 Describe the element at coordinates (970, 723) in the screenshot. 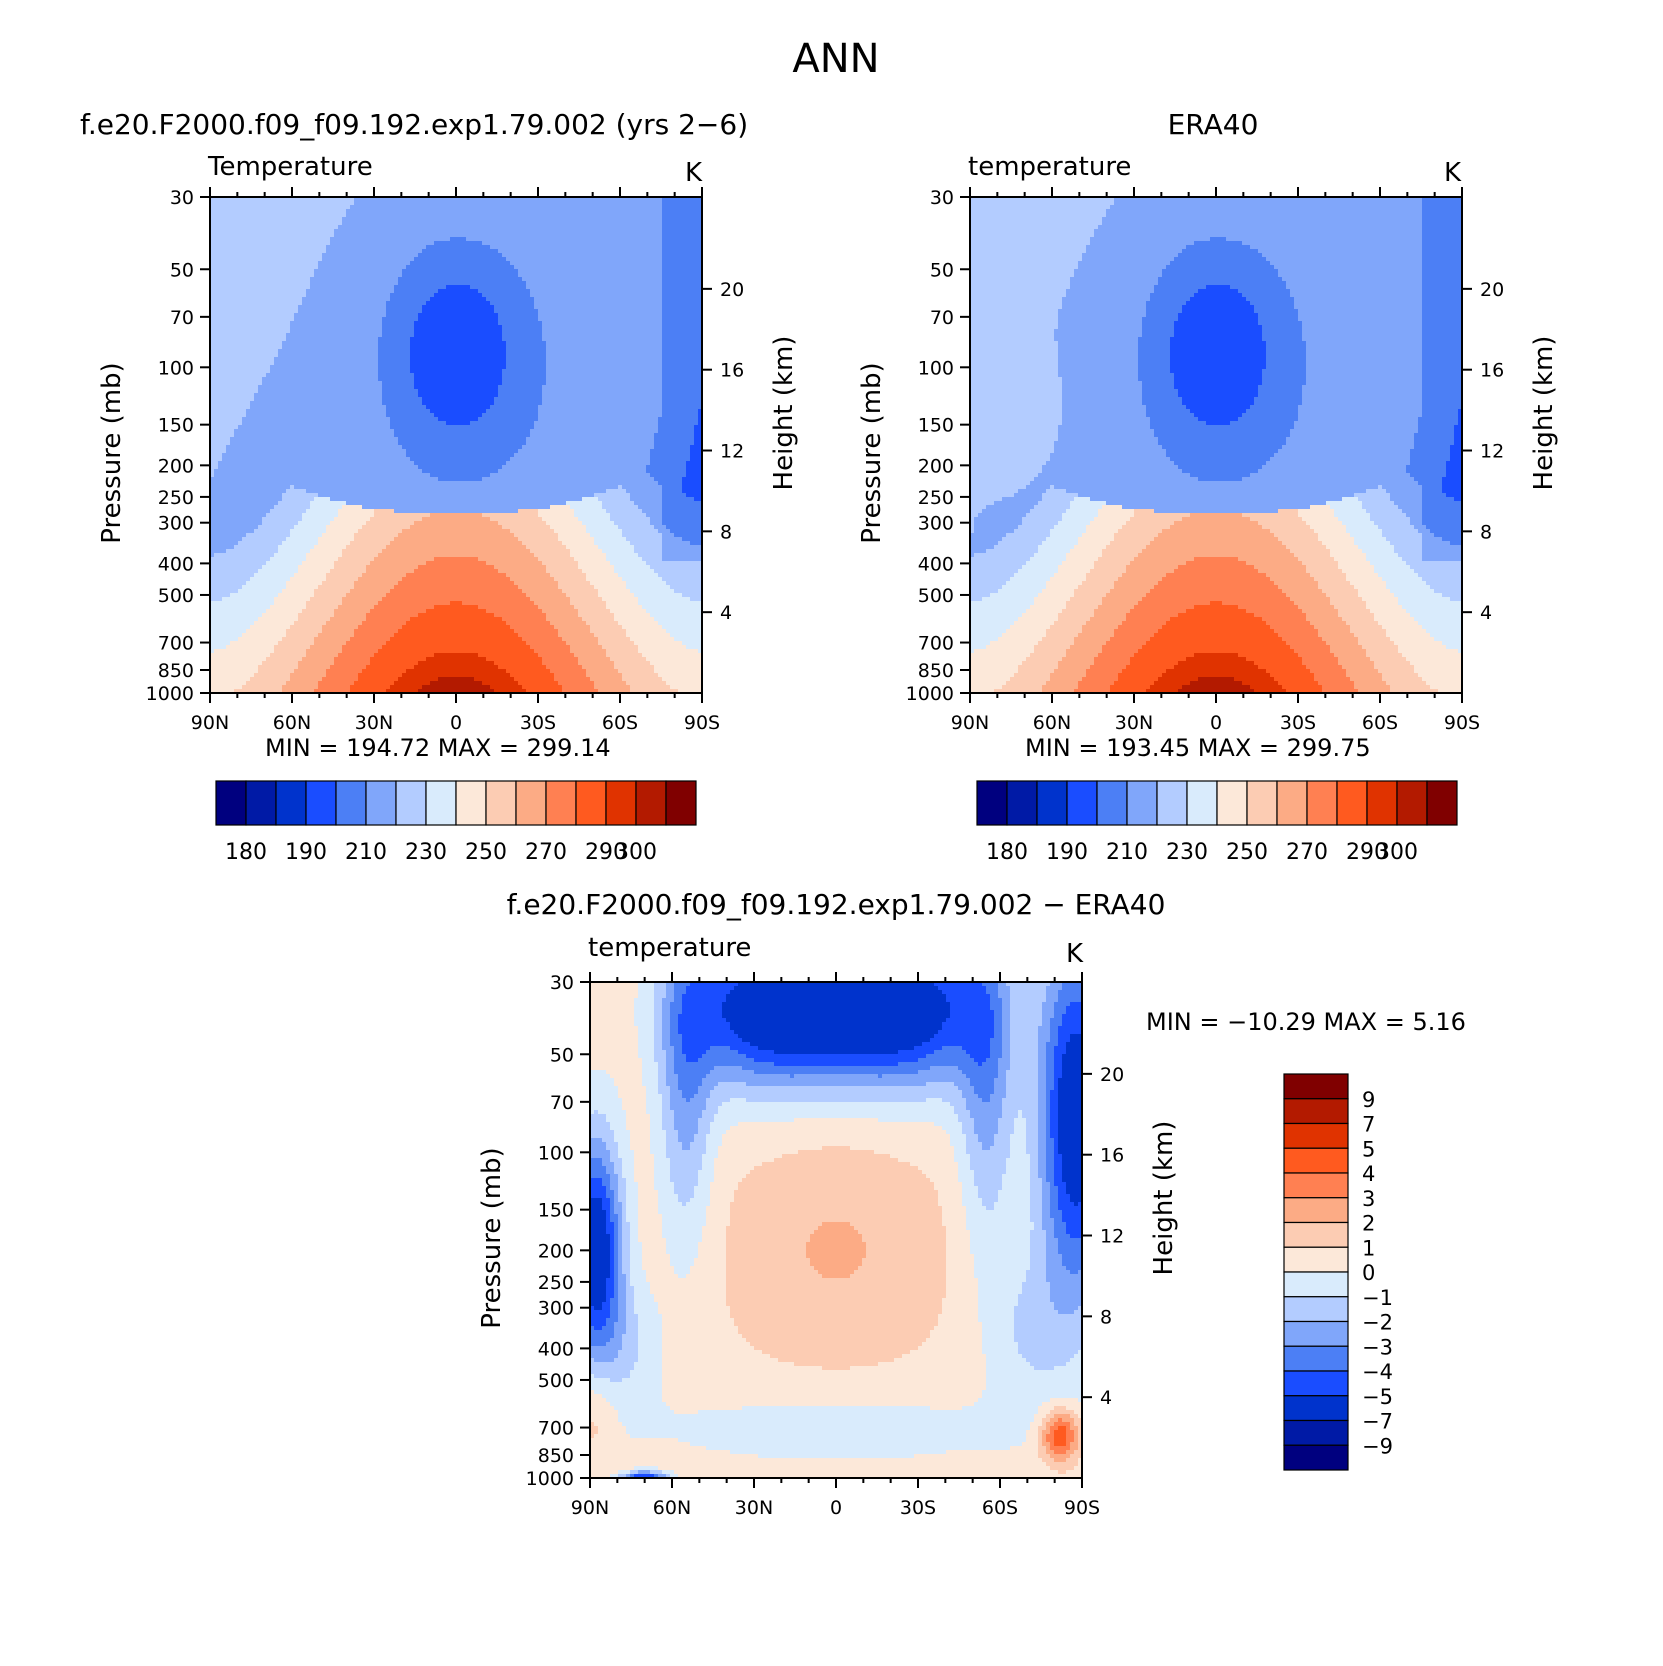

I see `x-tick-label: 90N` at that location.